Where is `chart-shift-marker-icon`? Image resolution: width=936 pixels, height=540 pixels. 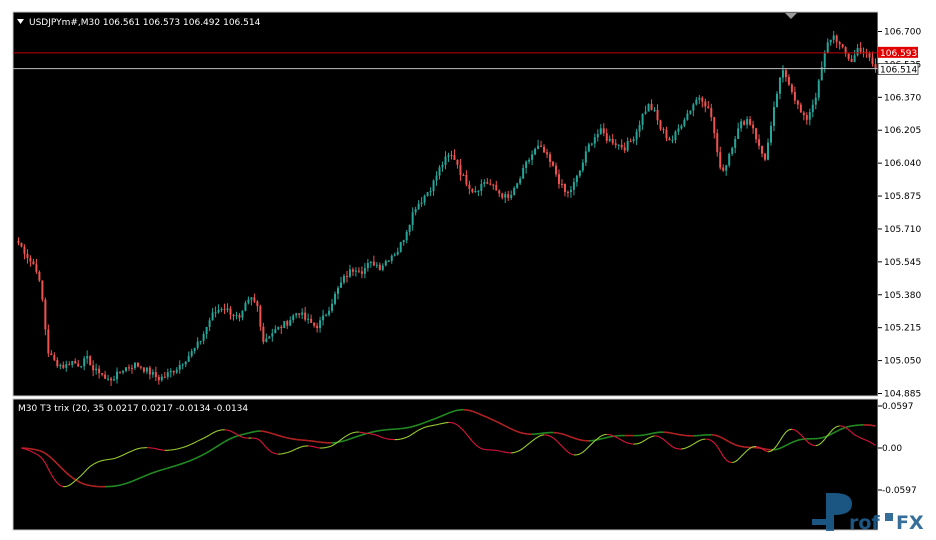
chart-shift-marker-icon is located at coordinates (791, 16).